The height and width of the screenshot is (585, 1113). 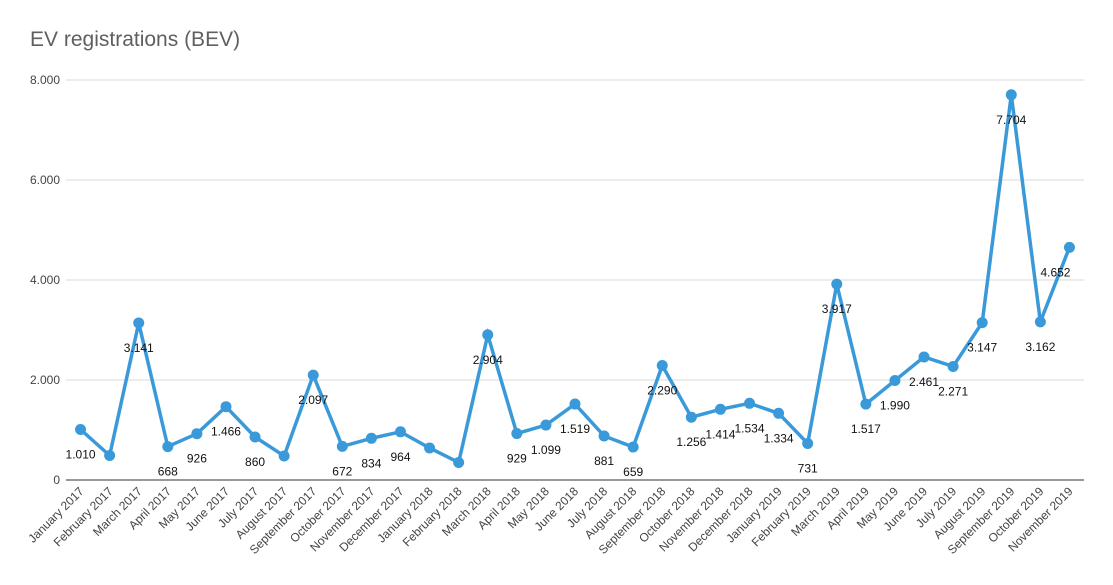 I want to click on y-tick-label: 8.000, so click(x=45, y=80).